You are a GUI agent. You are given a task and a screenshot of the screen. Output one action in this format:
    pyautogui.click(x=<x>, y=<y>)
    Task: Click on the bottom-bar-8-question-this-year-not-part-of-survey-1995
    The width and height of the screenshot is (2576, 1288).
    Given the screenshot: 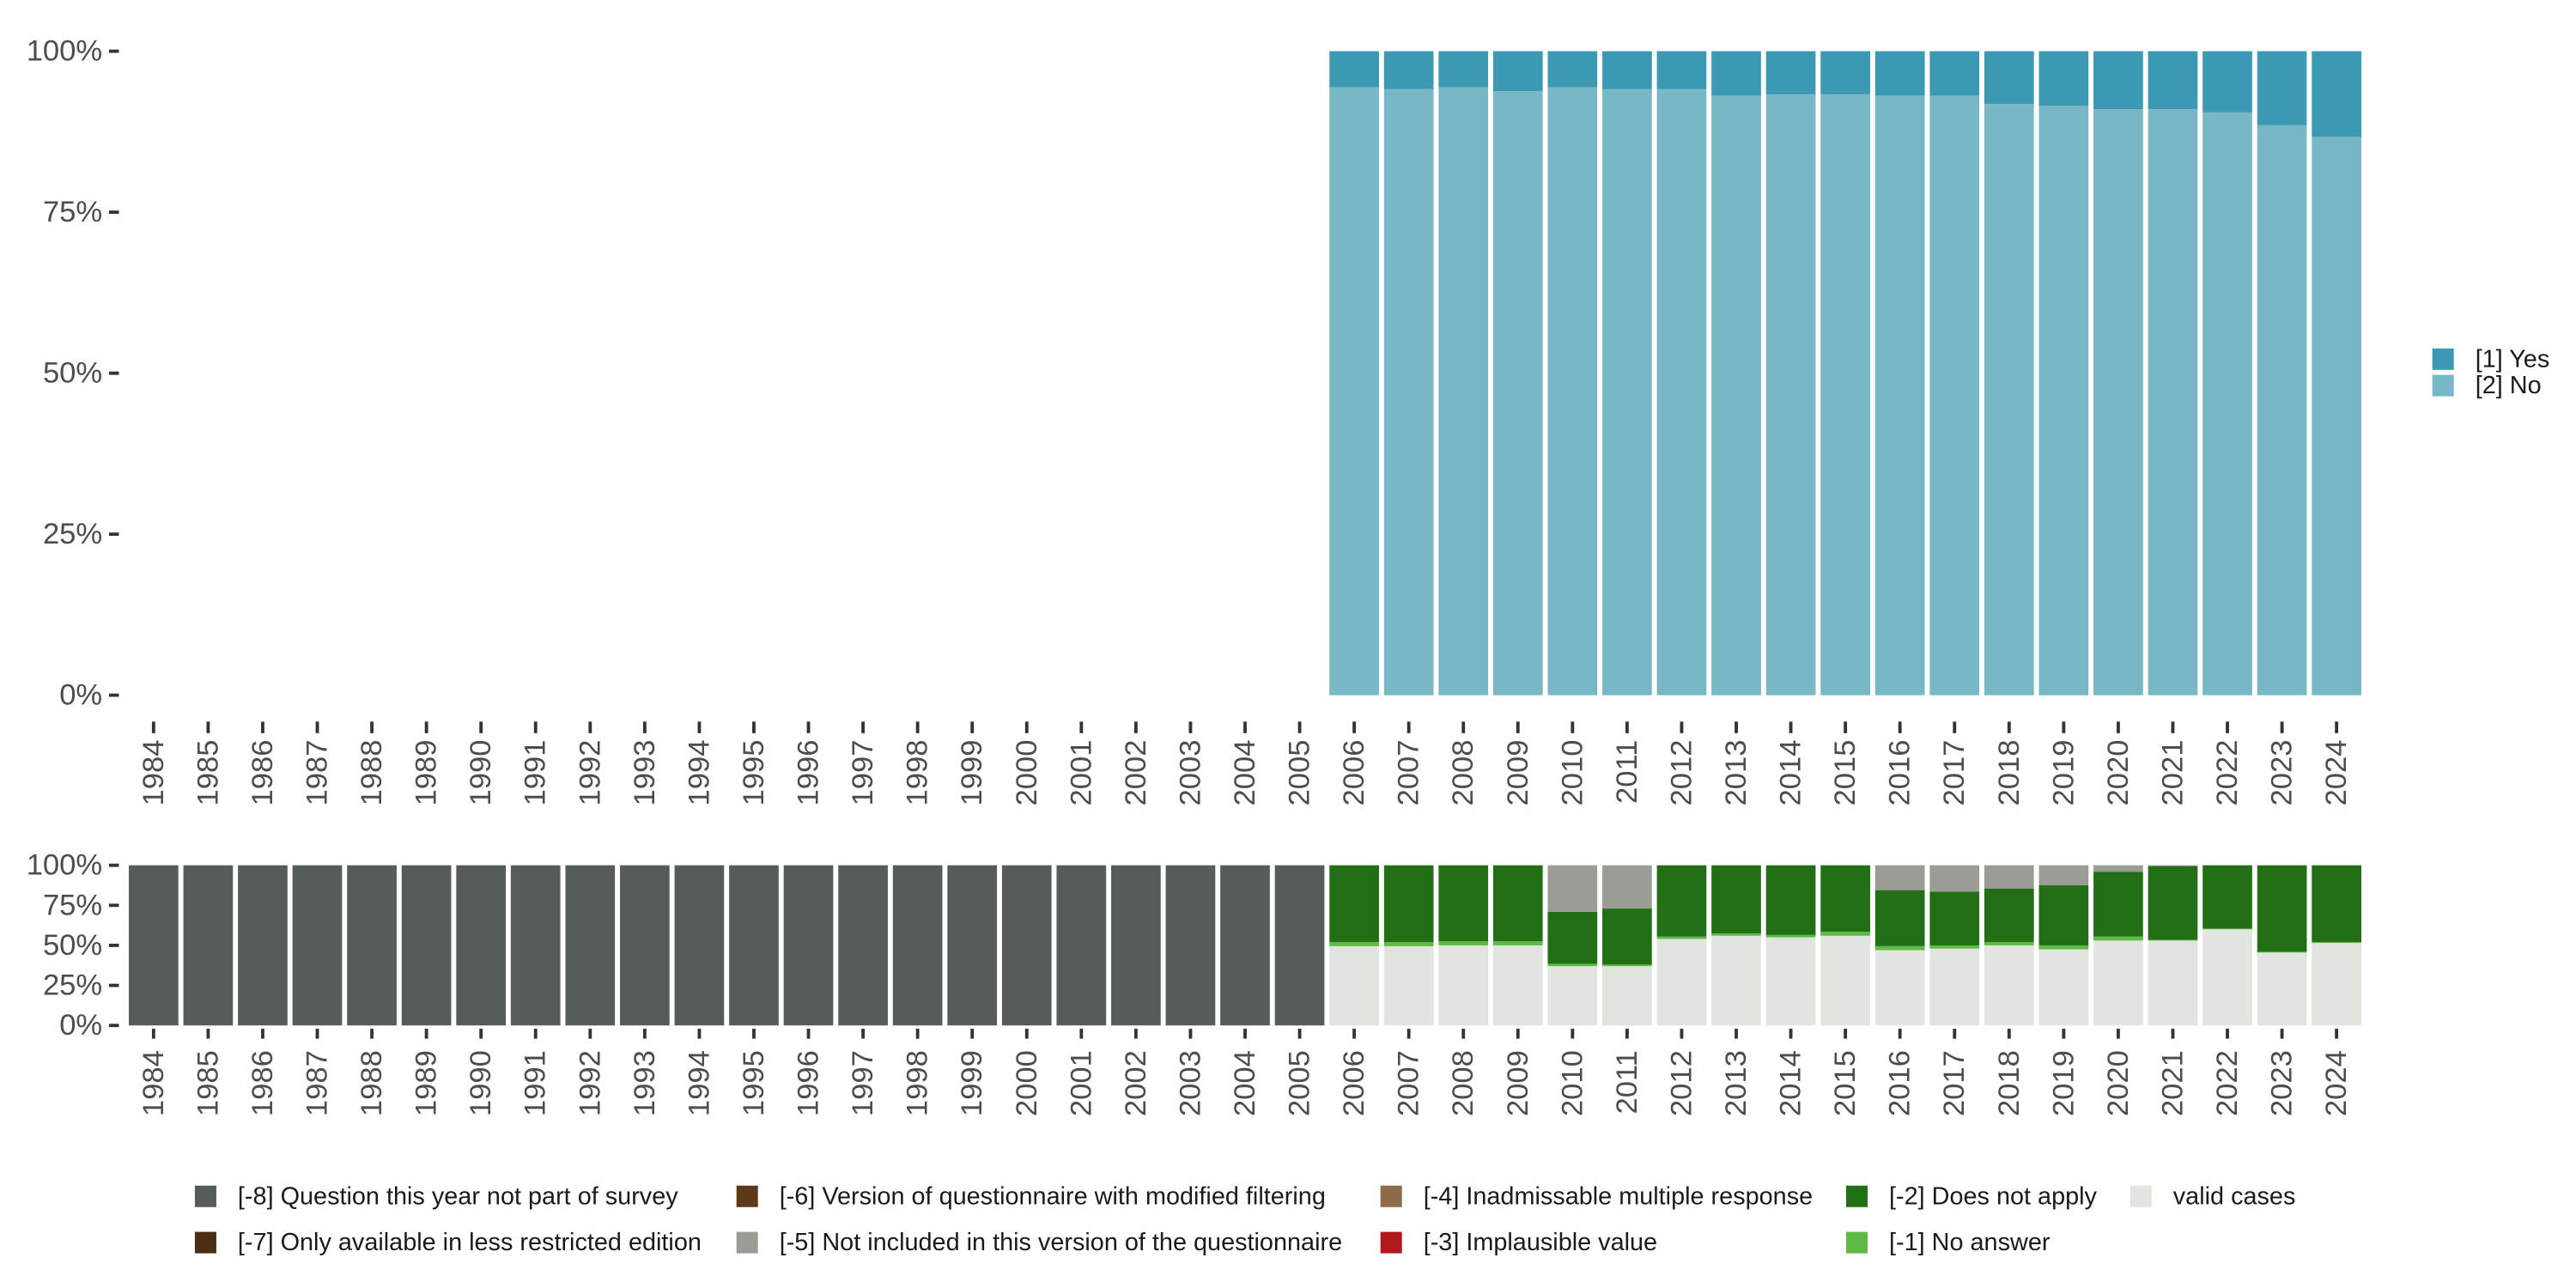 What is the action you would take?
    pyautogui.click(x=754, y=946)
    